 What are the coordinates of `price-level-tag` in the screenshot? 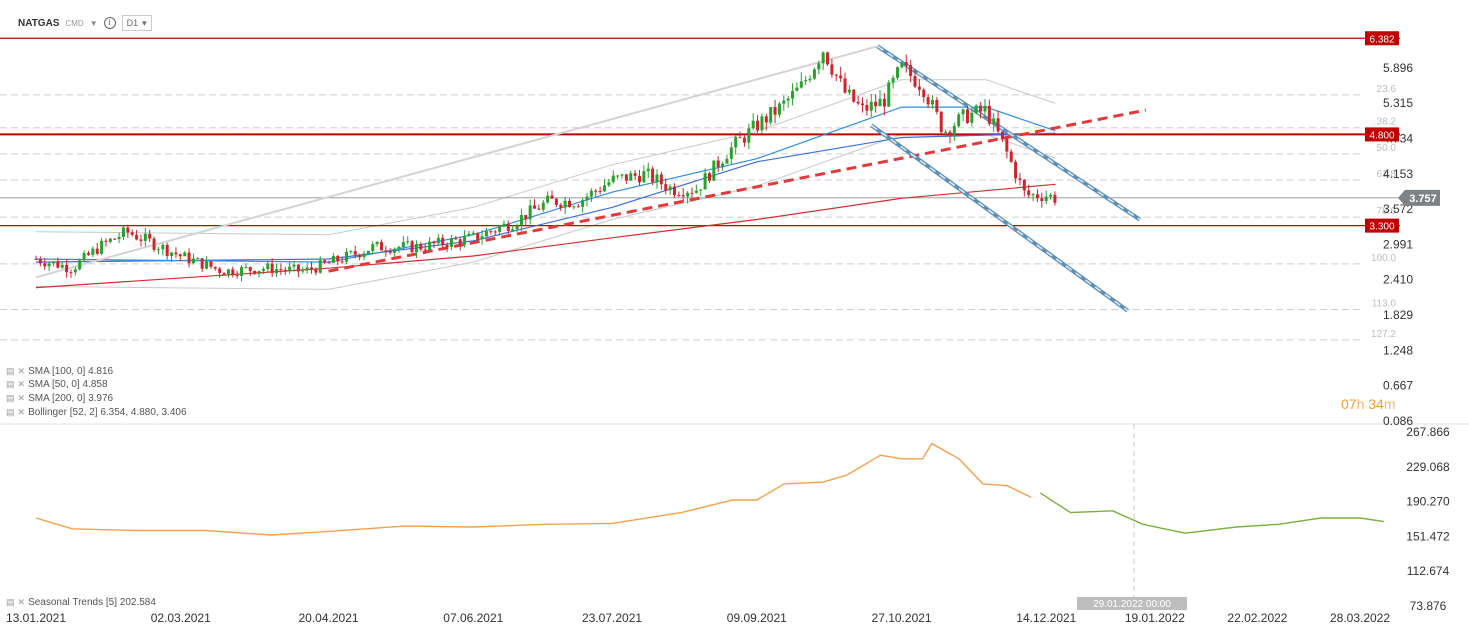 It's located at (1382, 134).